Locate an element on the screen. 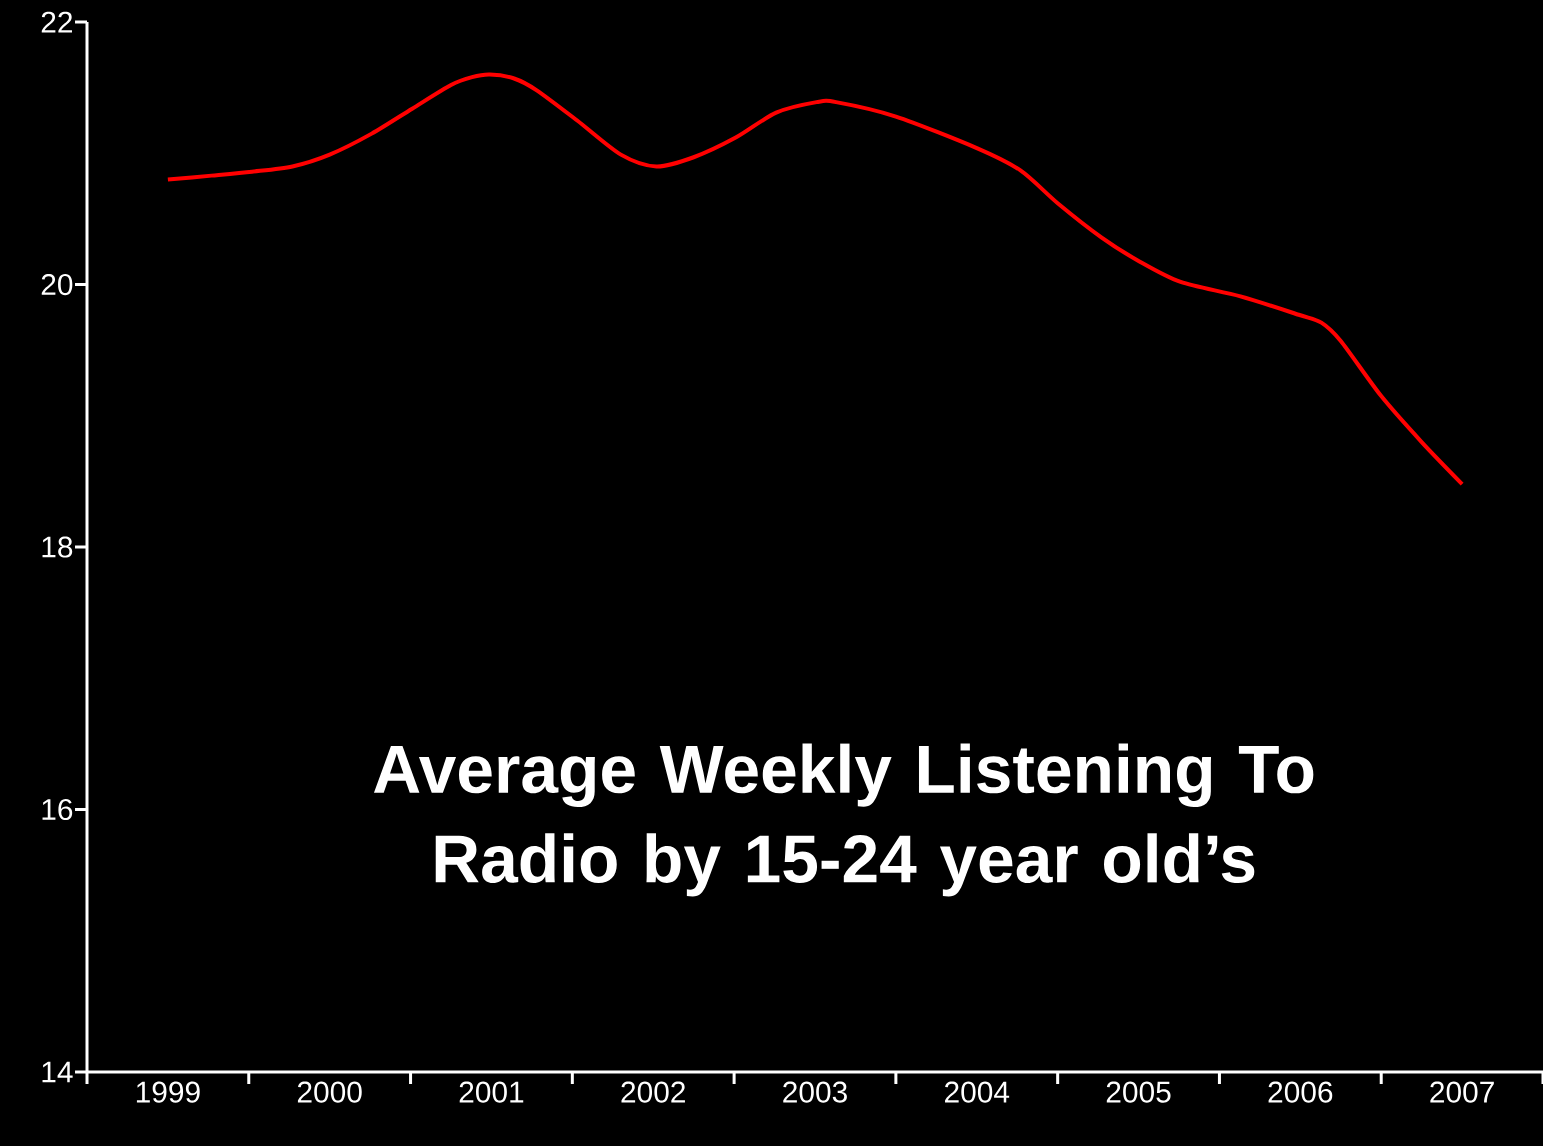 The image size is (1543, 1146). x-tick-label: 2002 is located at coordinates (653, 1092).